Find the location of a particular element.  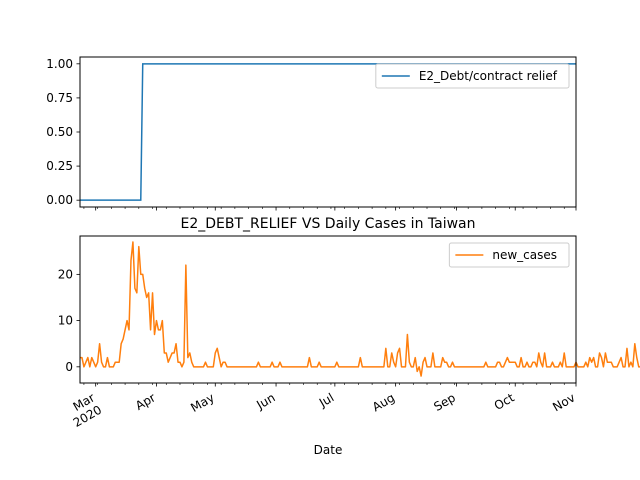

top-legend-box is located at coordinates (472, 76).